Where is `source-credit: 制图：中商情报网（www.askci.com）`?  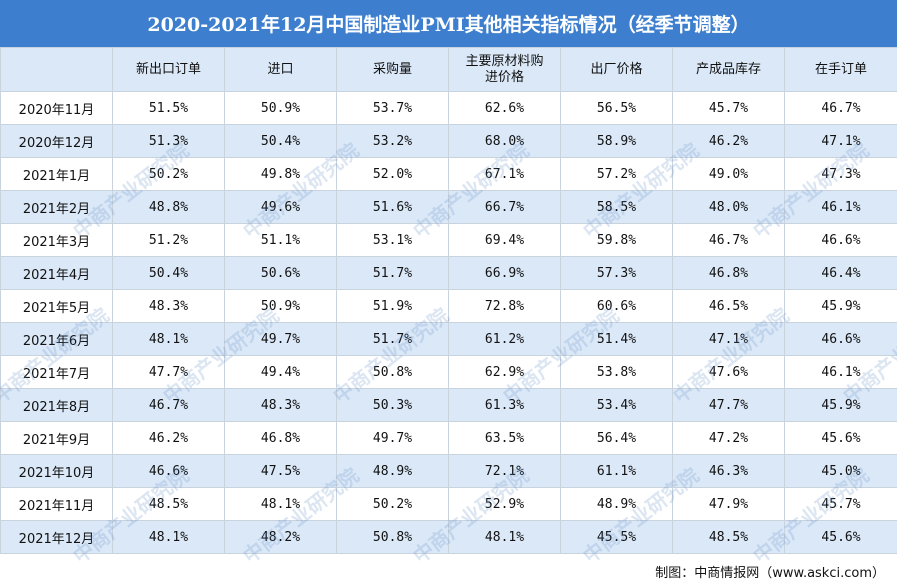 source-credit: 制图：中商情报网（www.askci.com） is located at coordinates (770, 573).